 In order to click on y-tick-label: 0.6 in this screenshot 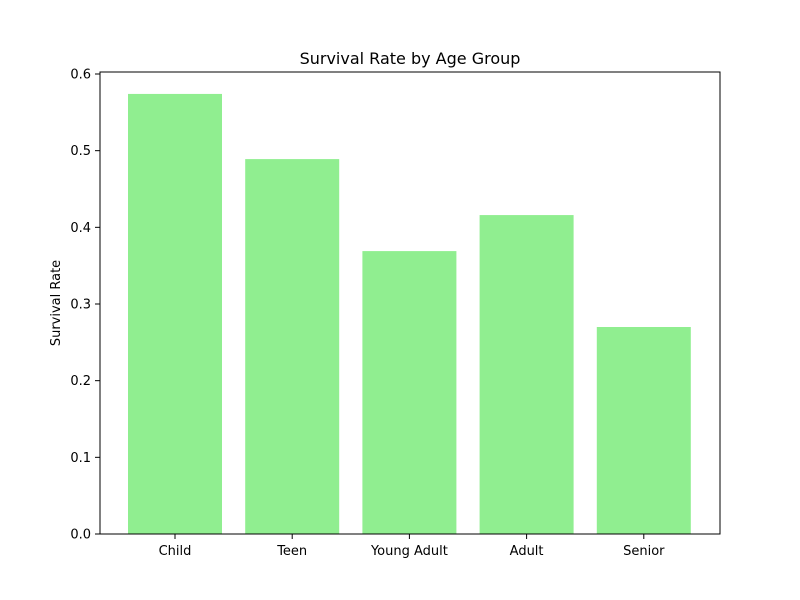, I will do `click(80, 75)`.